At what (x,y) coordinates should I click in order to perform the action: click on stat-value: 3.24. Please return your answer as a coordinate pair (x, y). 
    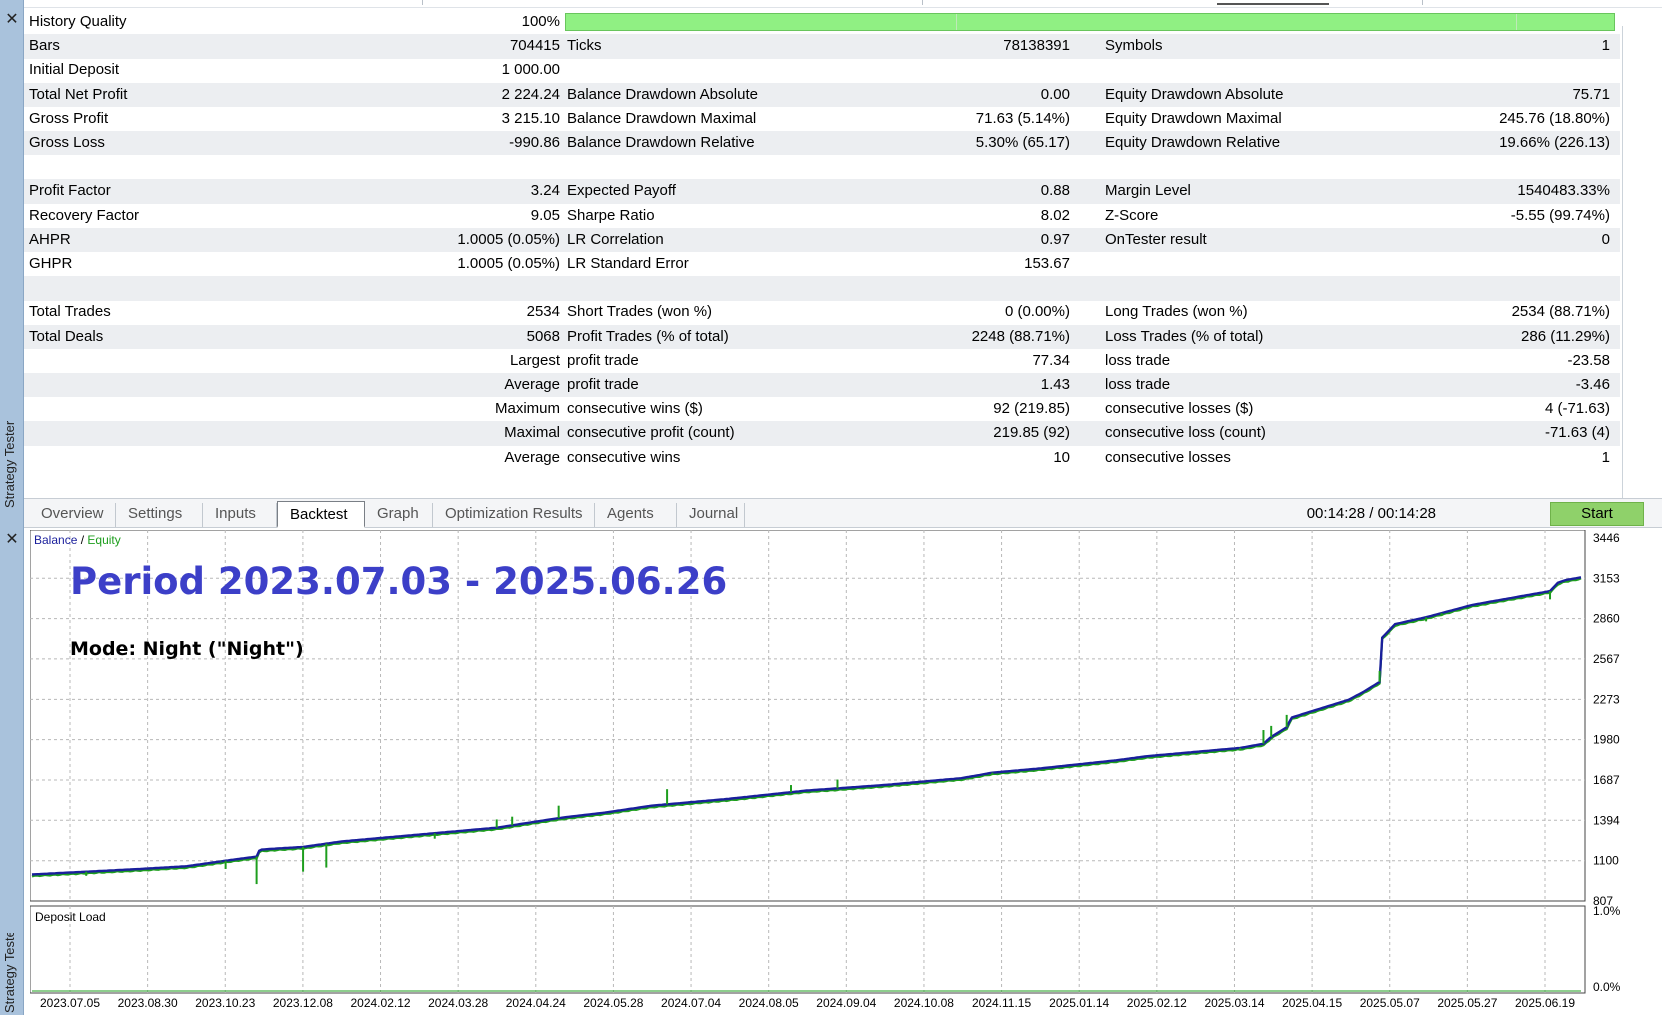
    Looking at the image, I should click on (545, 191).